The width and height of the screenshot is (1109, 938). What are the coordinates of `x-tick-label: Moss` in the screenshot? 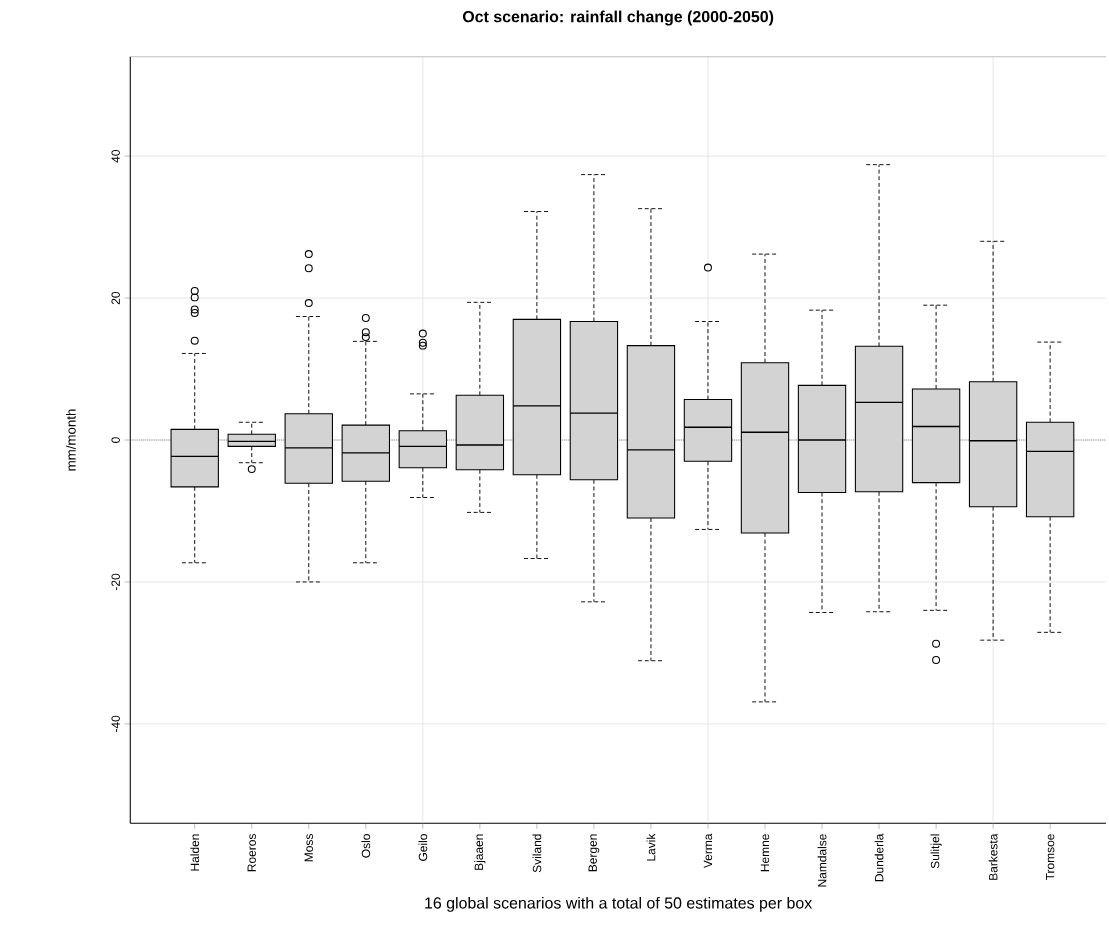 It's located at (308, 848).